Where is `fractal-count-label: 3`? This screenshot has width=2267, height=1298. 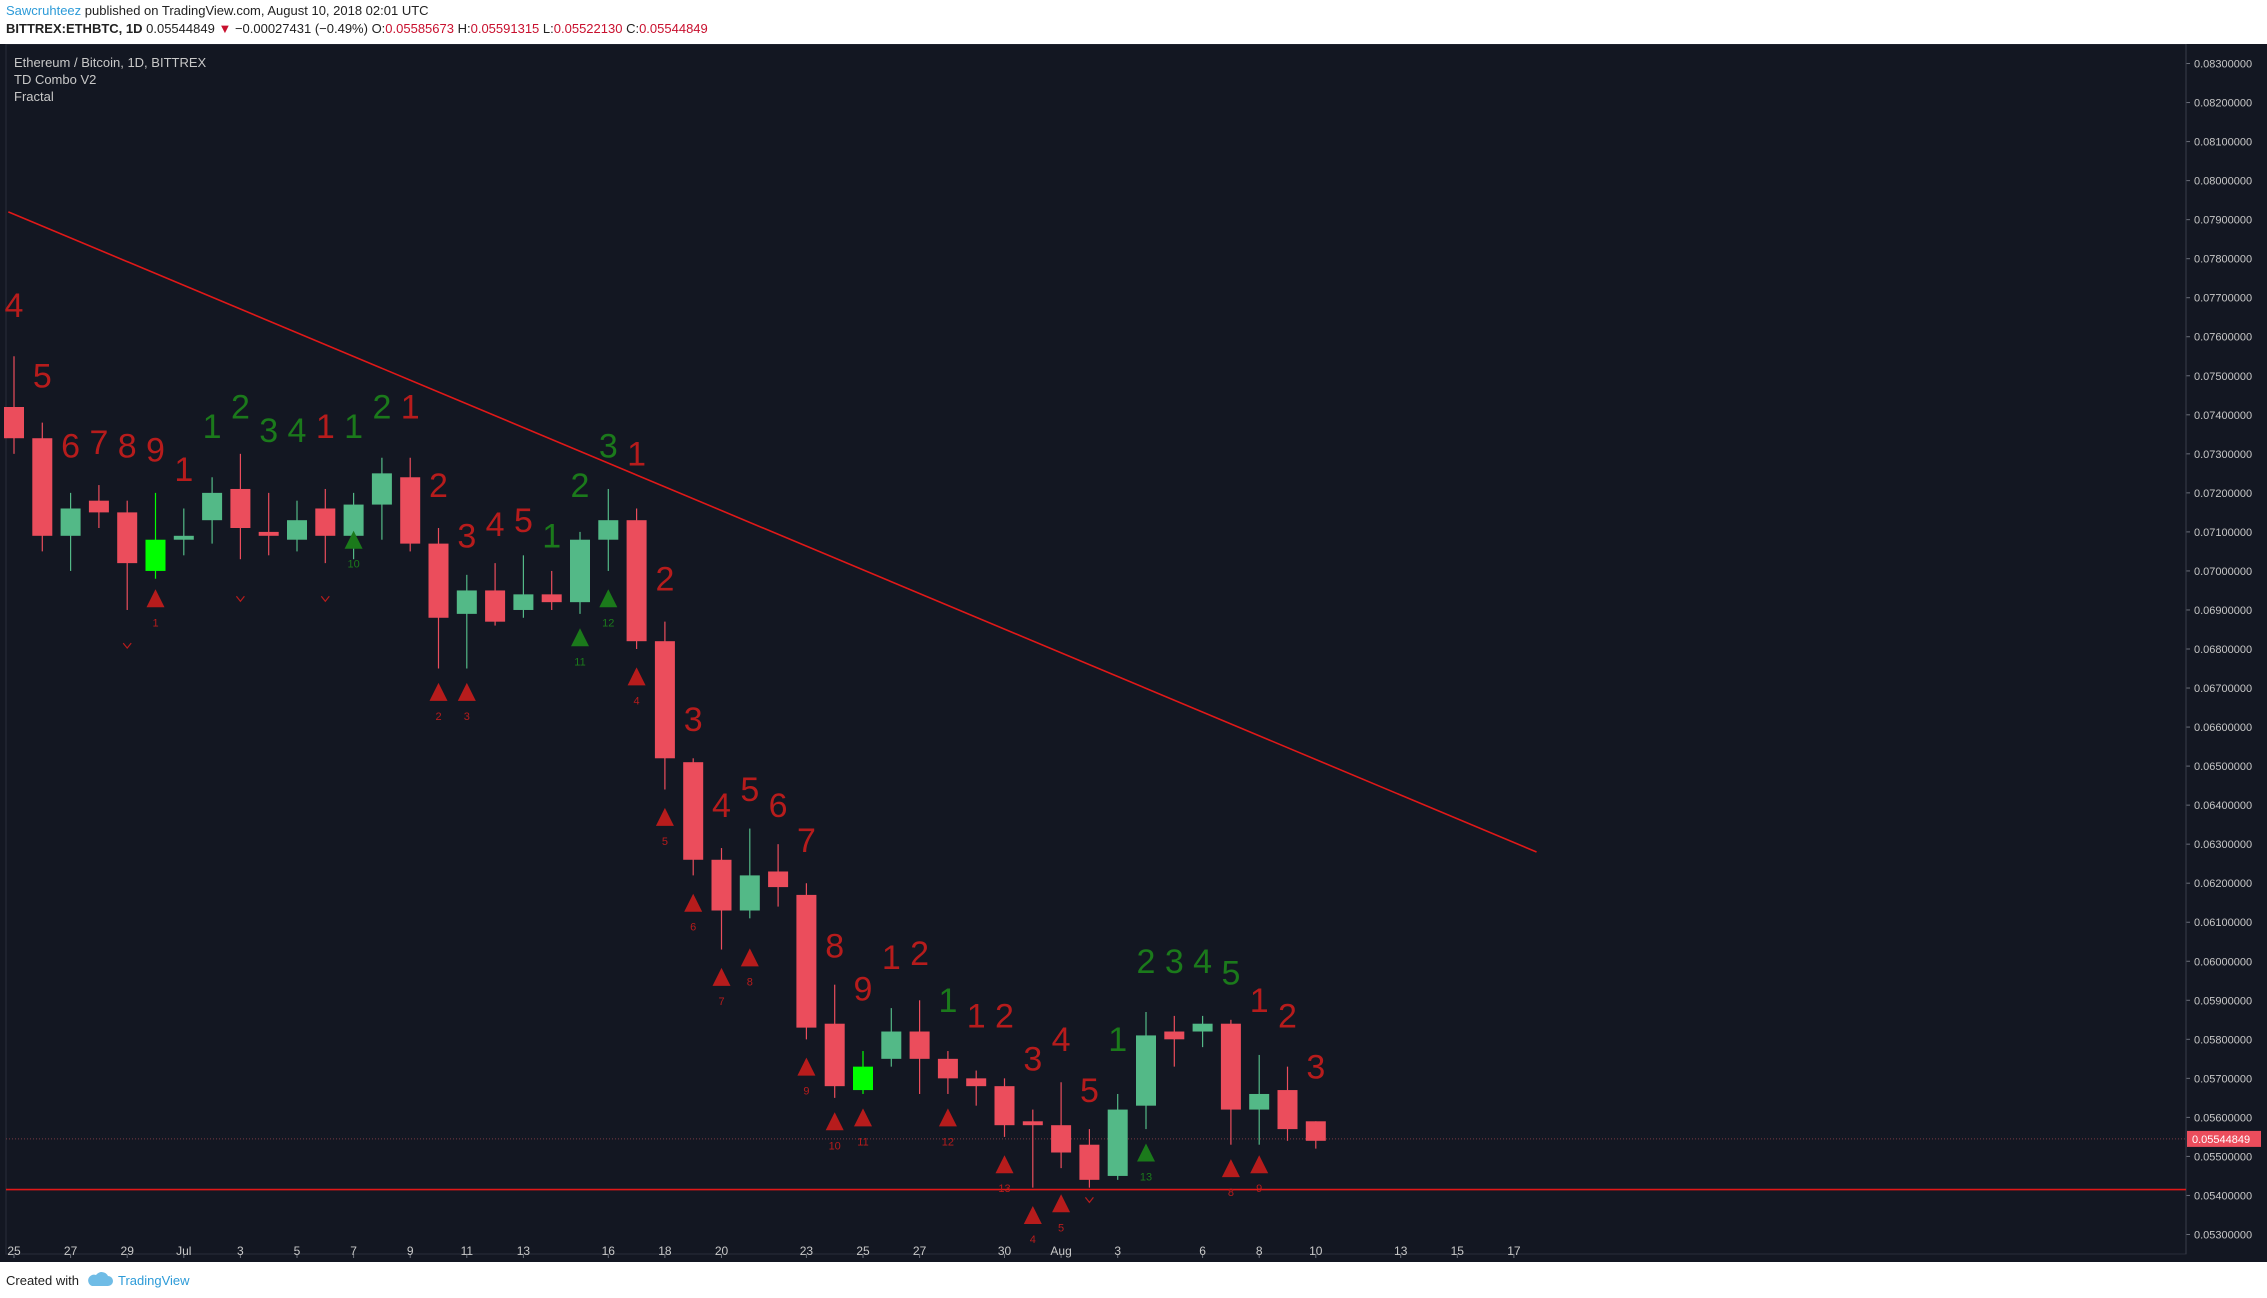
fractal-count-label: 3 is located at coordinates (467, 717).